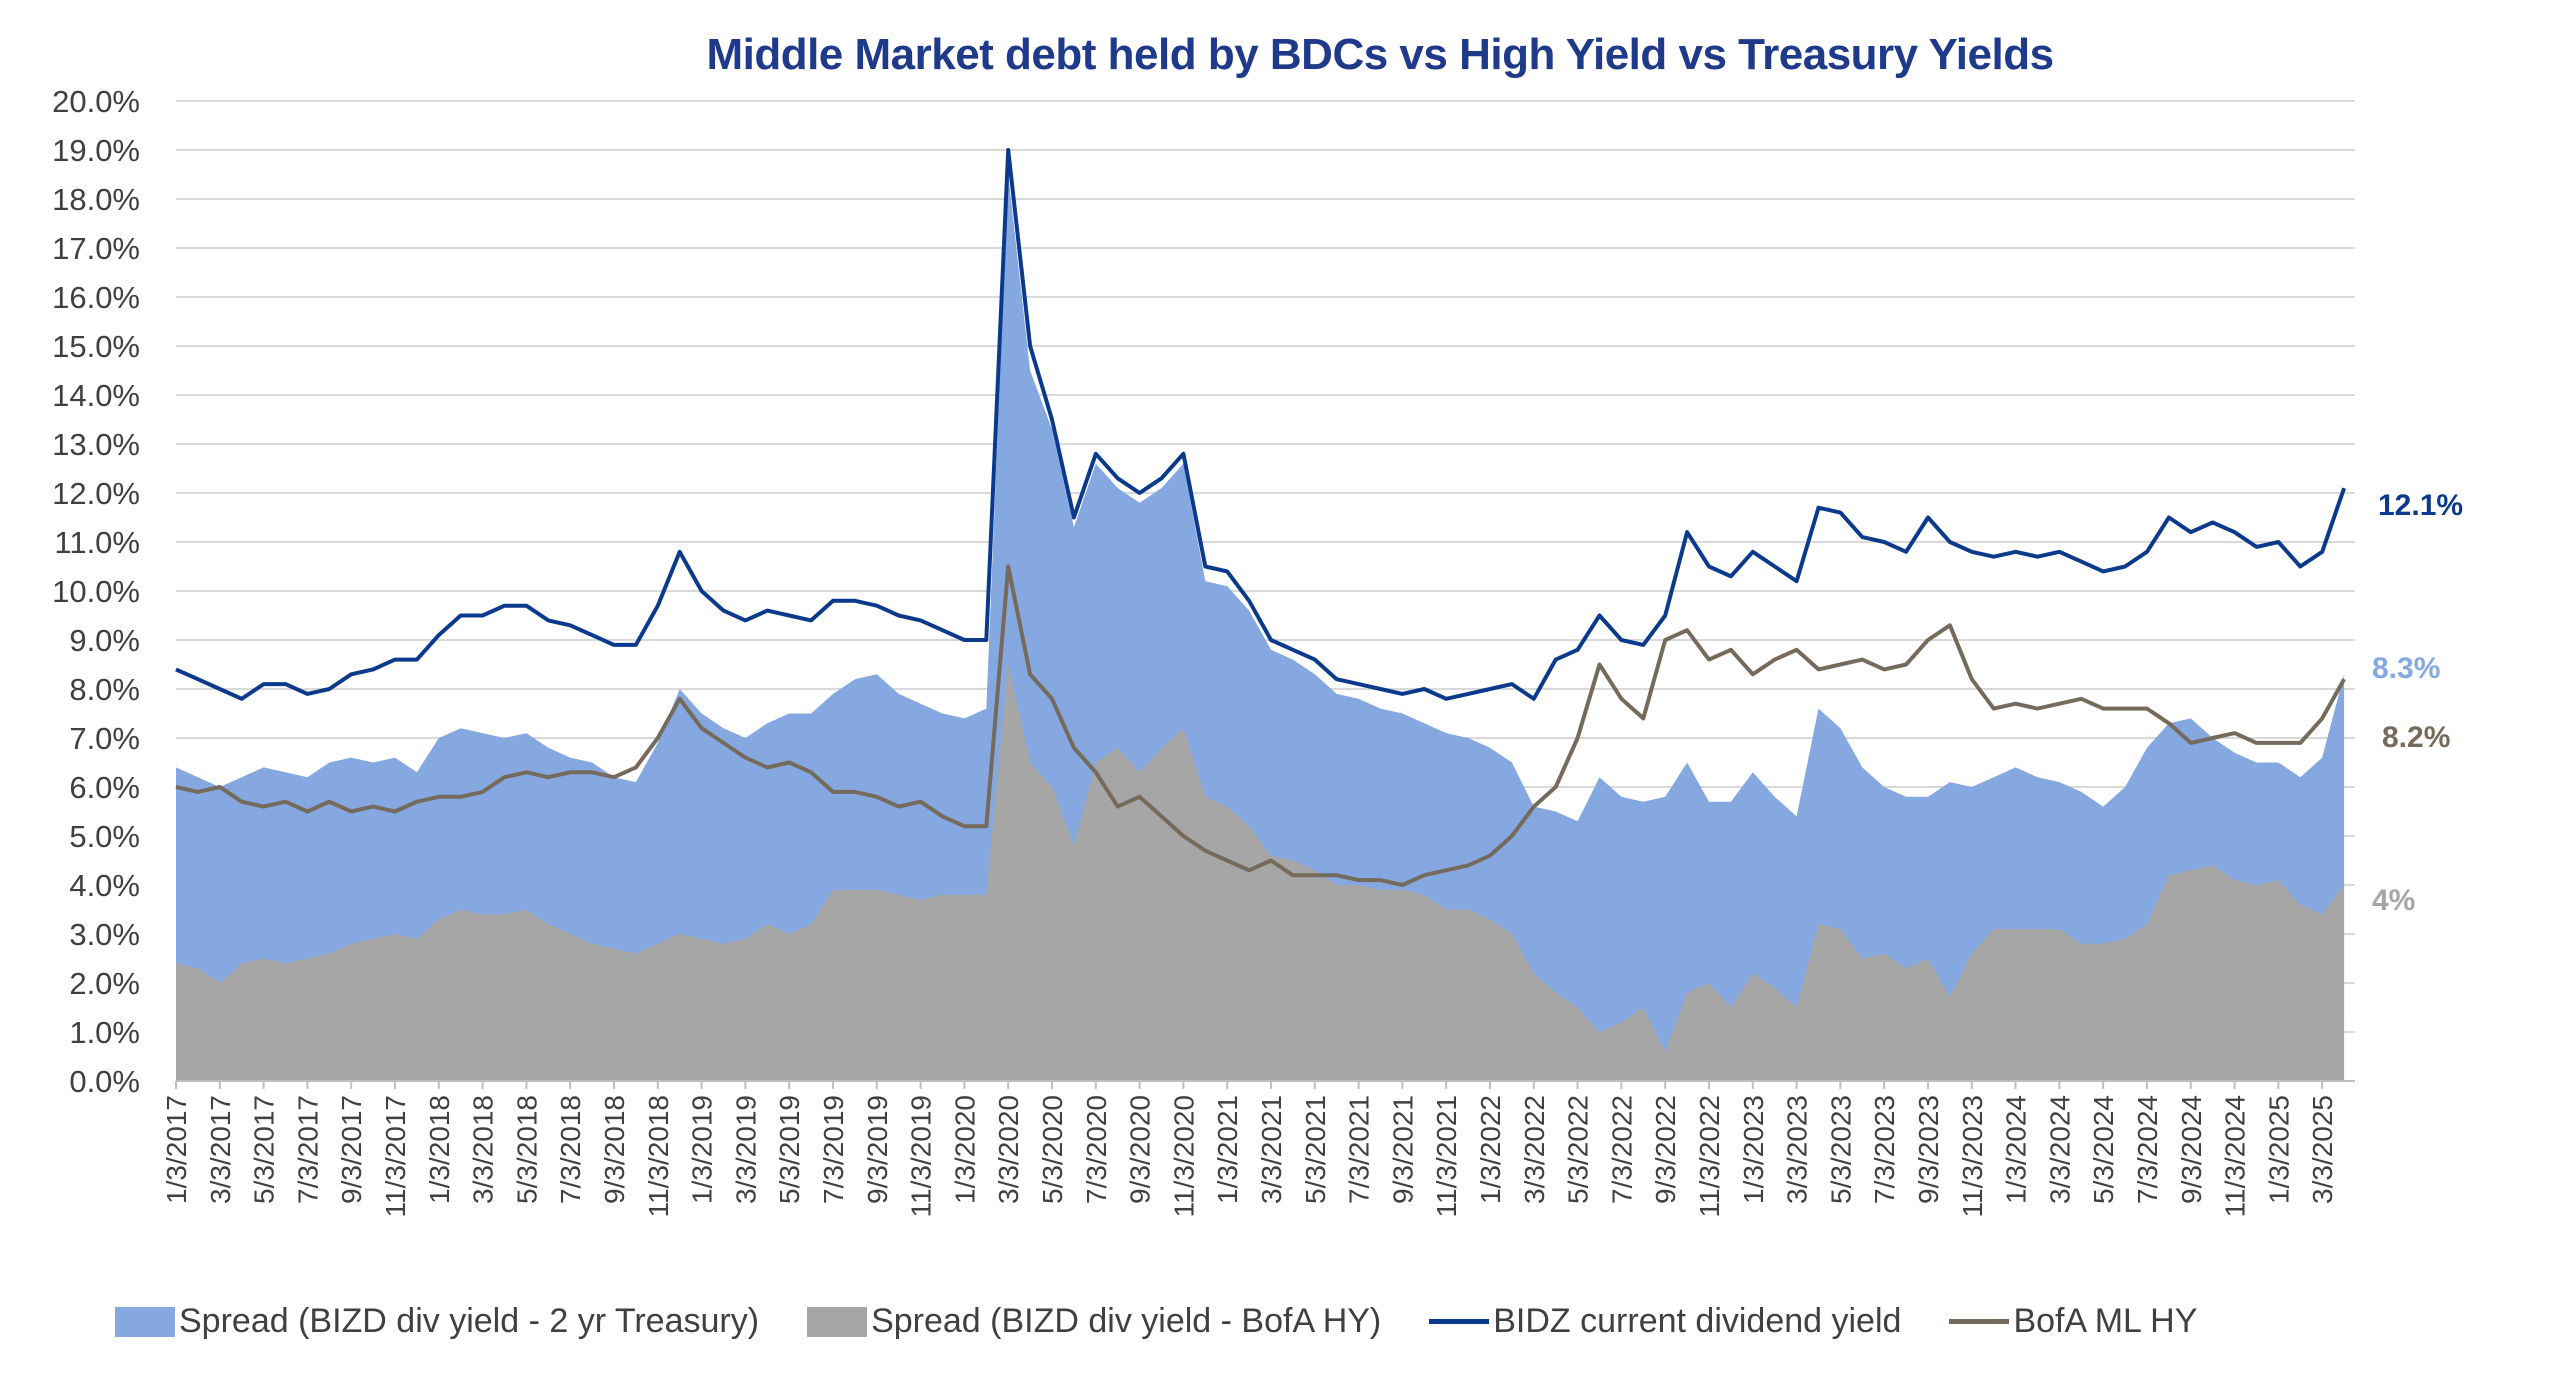 The width and height of the screenshot is (2560, 1390). Describe the element at coordinates (2059, 1149) in the screenshot. I see `x-tick-label: 3/3/2024` at that location.